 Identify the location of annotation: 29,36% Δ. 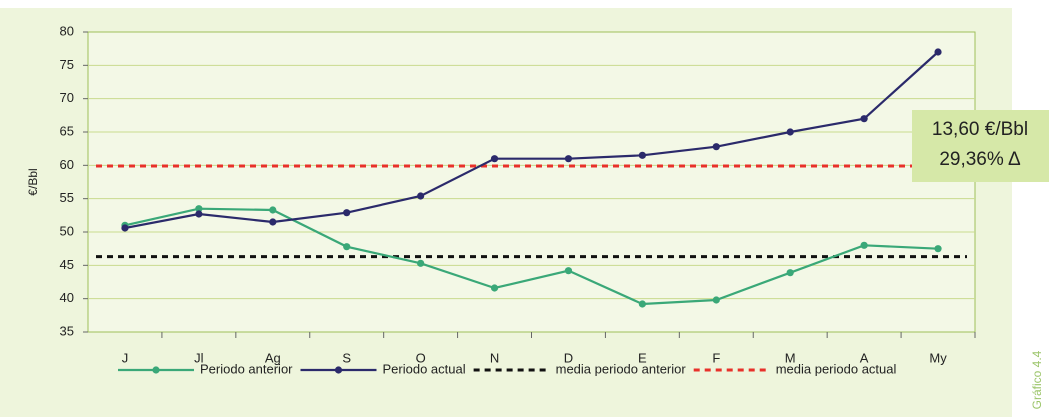
(980, 159).